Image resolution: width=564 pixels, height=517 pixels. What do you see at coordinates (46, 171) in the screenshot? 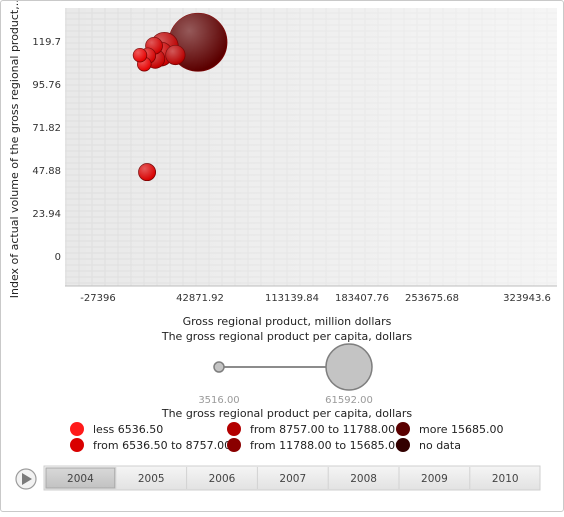
I see `y-tick-label: 47.88` at bounding box center [46, 171].